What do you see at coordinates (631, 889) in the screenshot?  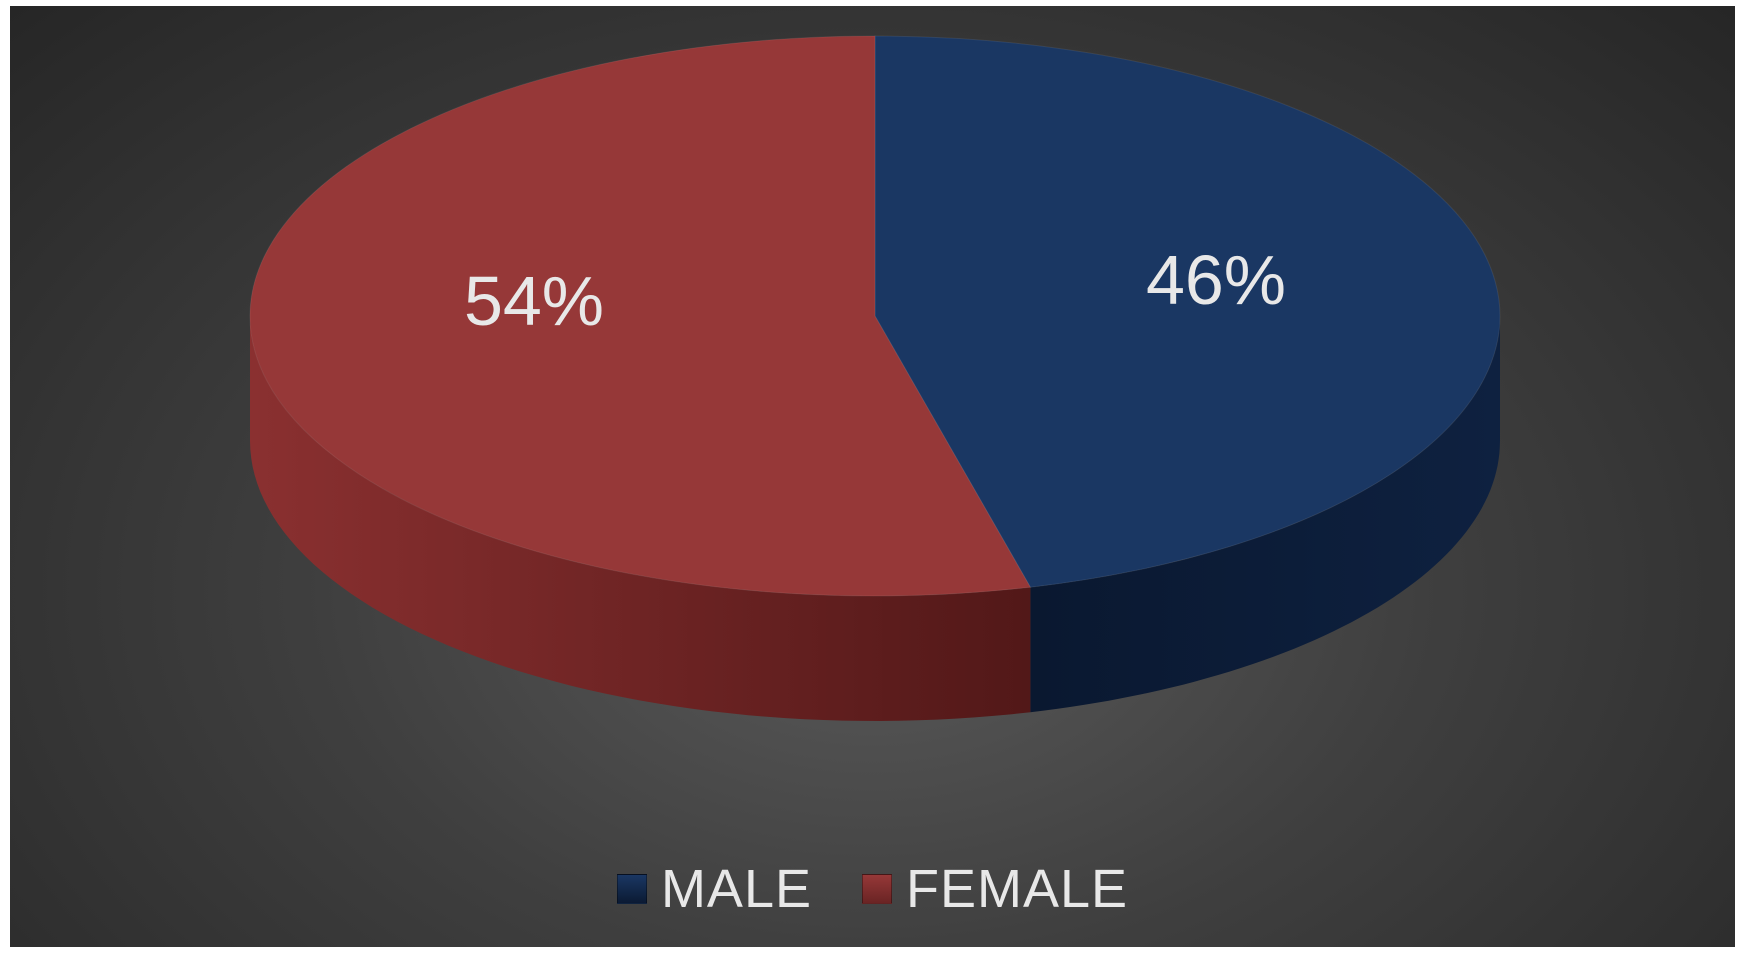 I see `legend-swatch-male` at bounding box center [631, 889].